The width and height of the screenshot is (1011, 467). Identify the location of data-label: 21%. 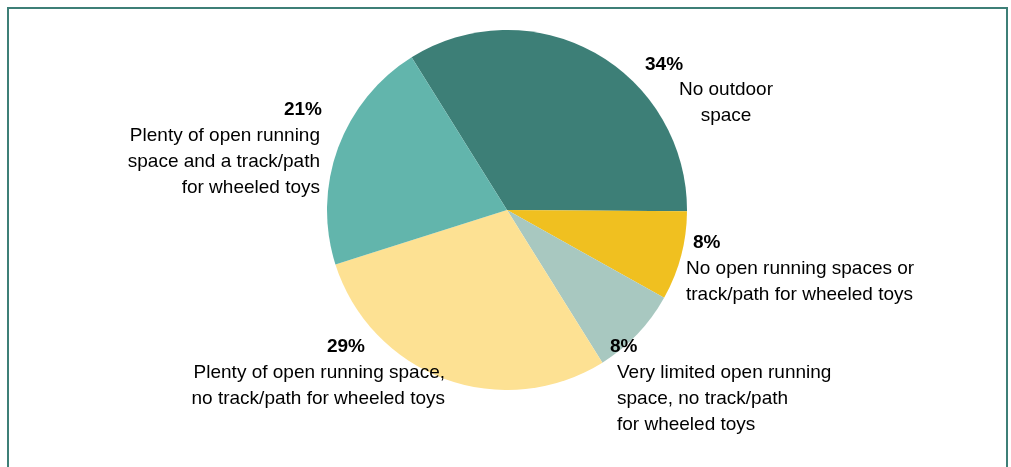
(303, 108).